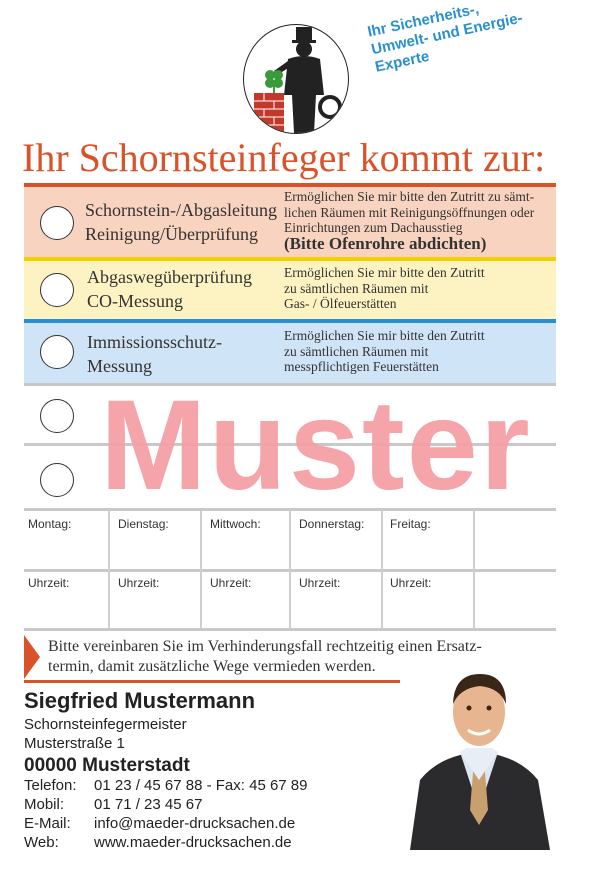 This screenshot has width=592, height=870. What do you see at coordinates (201, 785) in the screenshot?
I see `phone-value: 01 23 / 45 67 88 - Fax: 45 67 89` at bounding box center [201, 785].